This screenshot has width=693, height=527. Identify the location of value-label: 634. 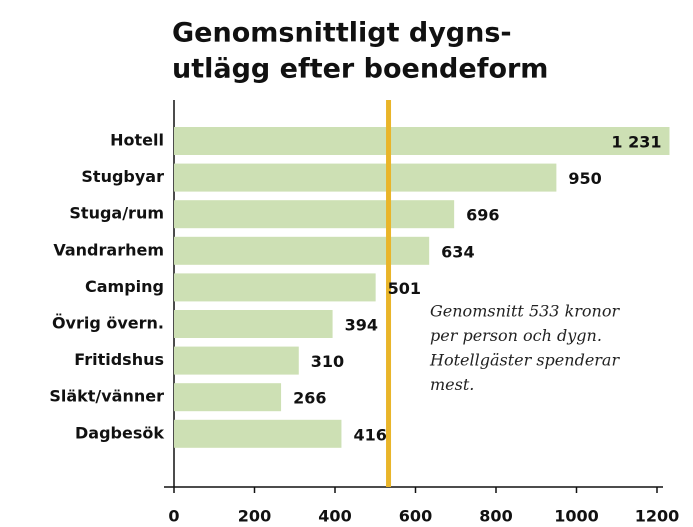
(457, 251).